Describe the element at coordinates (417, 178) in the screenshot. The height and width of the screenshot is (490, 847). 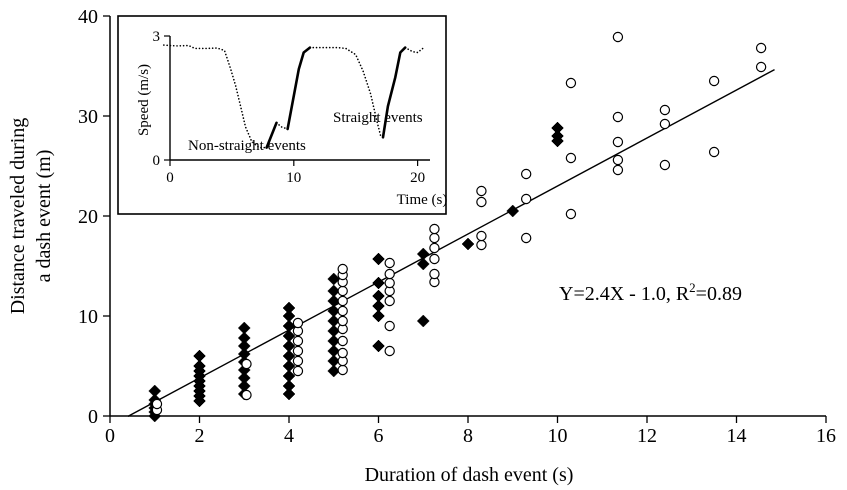
I see `inset-x-tick-label: 20` at that location.